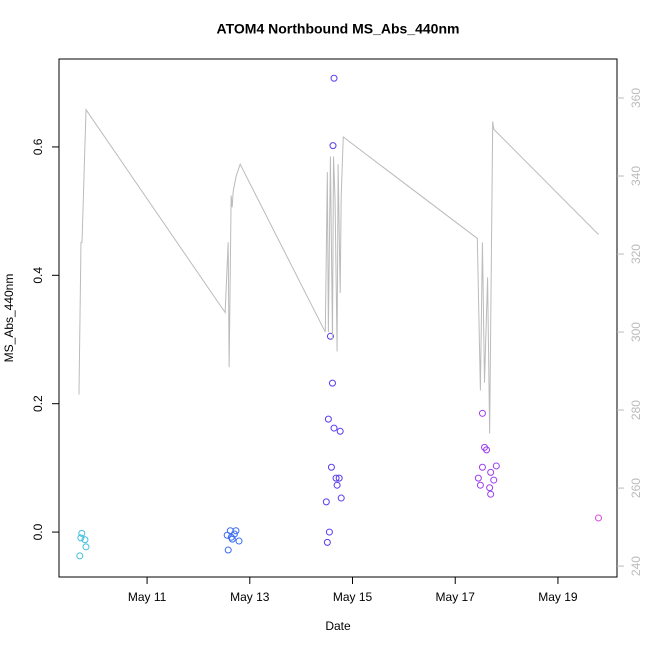  Describe the element at coordinates (38, 146) in the screenshot. I see `y-tick-label: 0.6` at that location.